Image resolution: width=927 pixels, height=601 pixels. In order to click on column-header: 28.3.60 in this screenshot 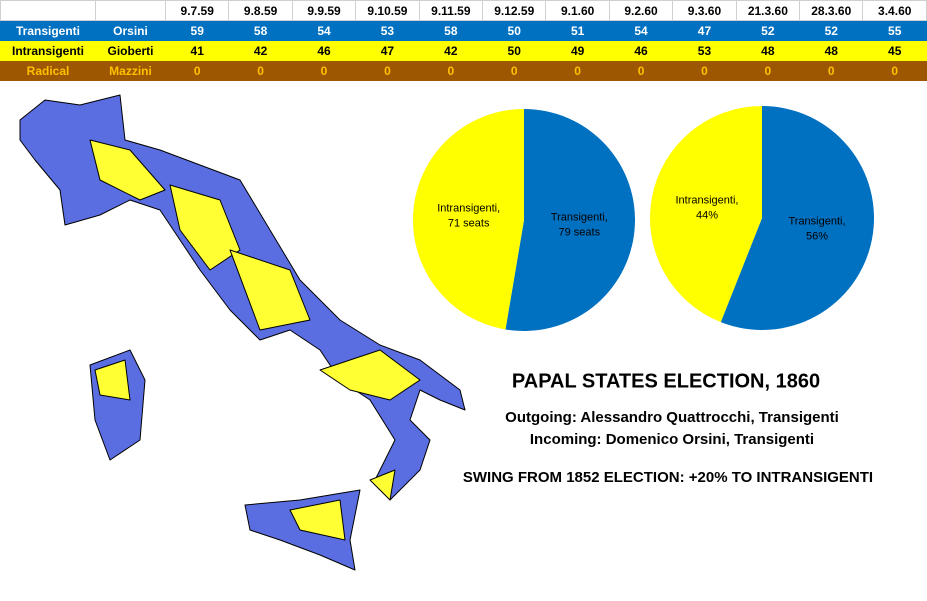, I will do `click(831, 10)`.